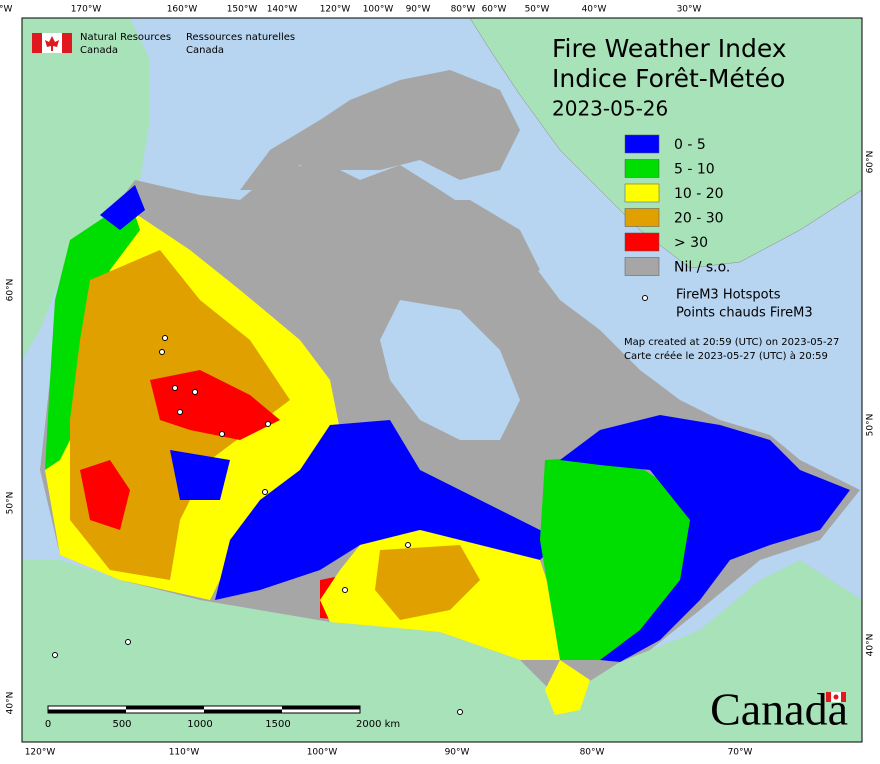 The height and width of the screenshot is (764, 880). What do you see at coordinates (182, 10) in the screenshot?
I see `lon-label-top: 160°W` at bounding box center [182, 10].